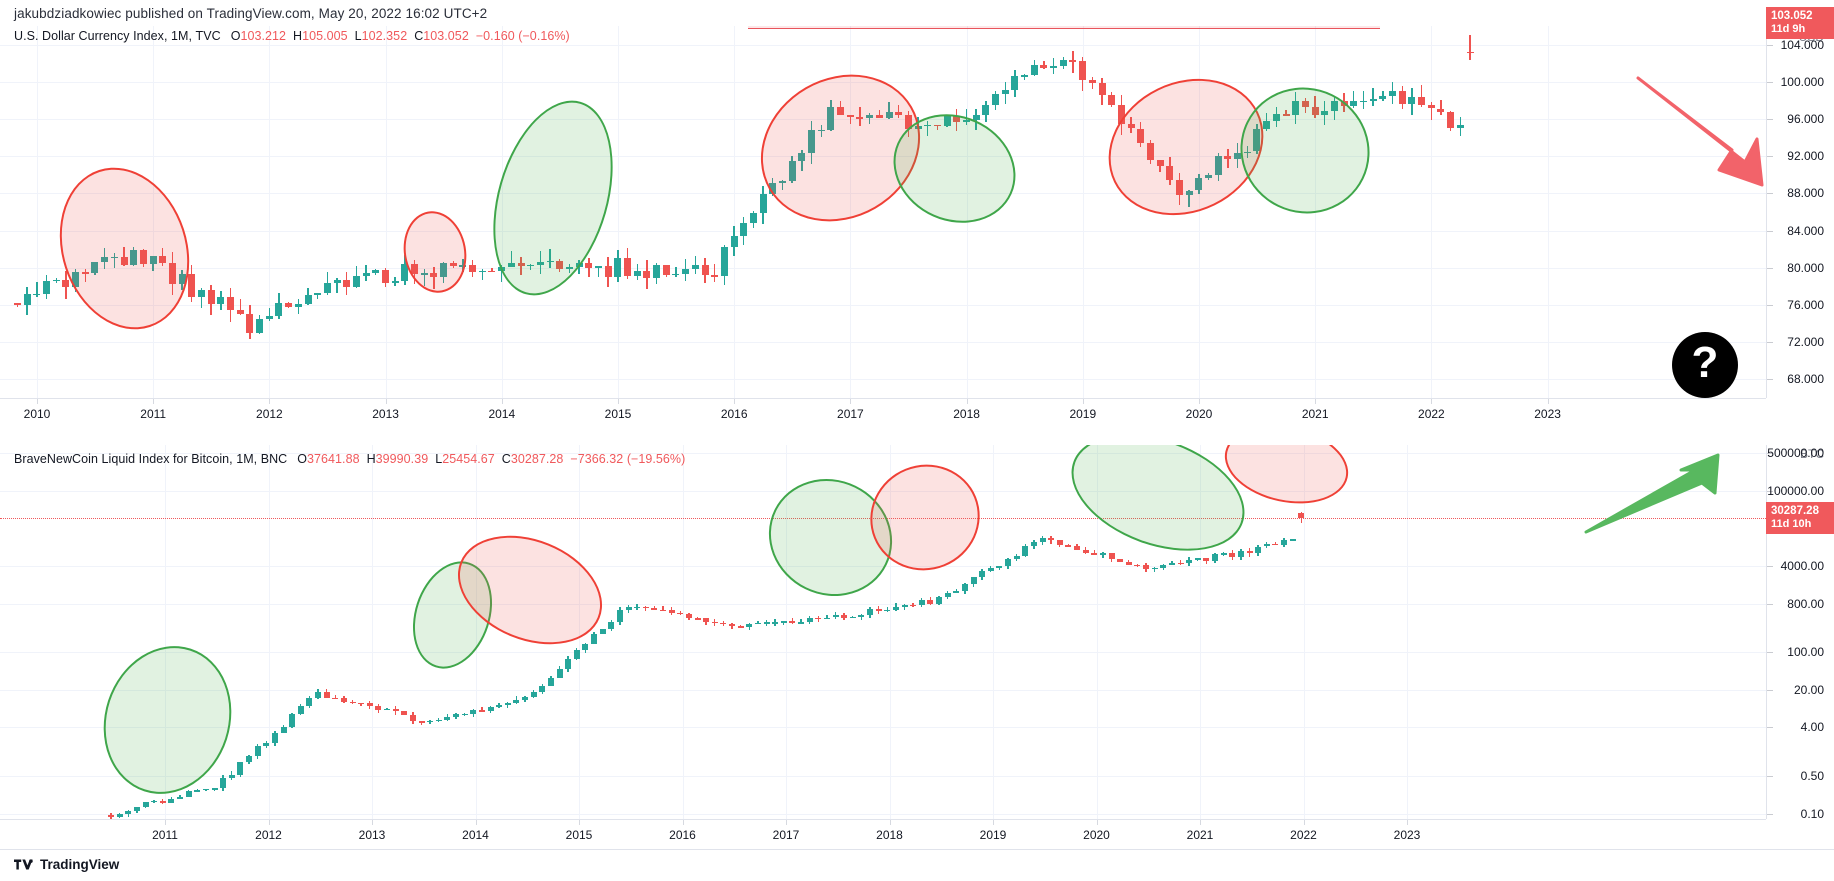 This screenshot has width=1834, height=881. I want to click on legend-c-label-dxy: C, so click(419, 36).